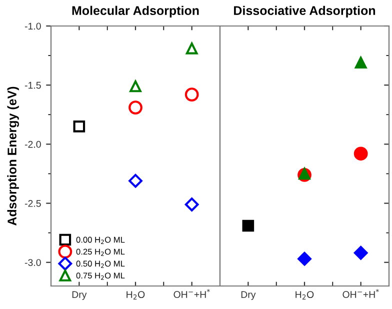  Describe the element at coordinates (32, 144) in the screenshot. I see `y-tick-label: -2.0` at that location.